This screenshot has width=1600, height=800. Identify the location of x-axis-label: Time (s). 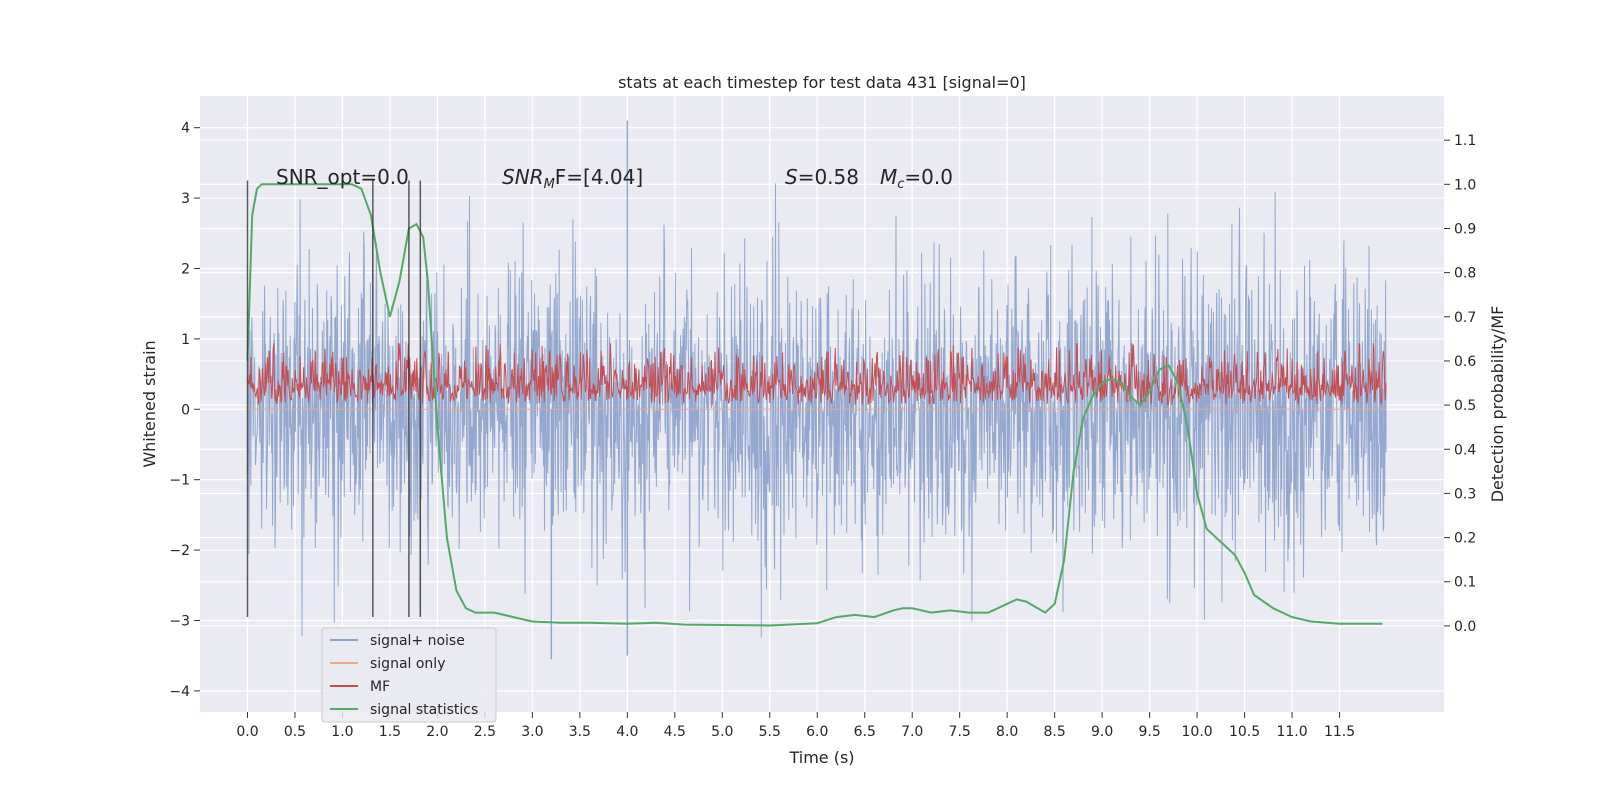
(821, 757).